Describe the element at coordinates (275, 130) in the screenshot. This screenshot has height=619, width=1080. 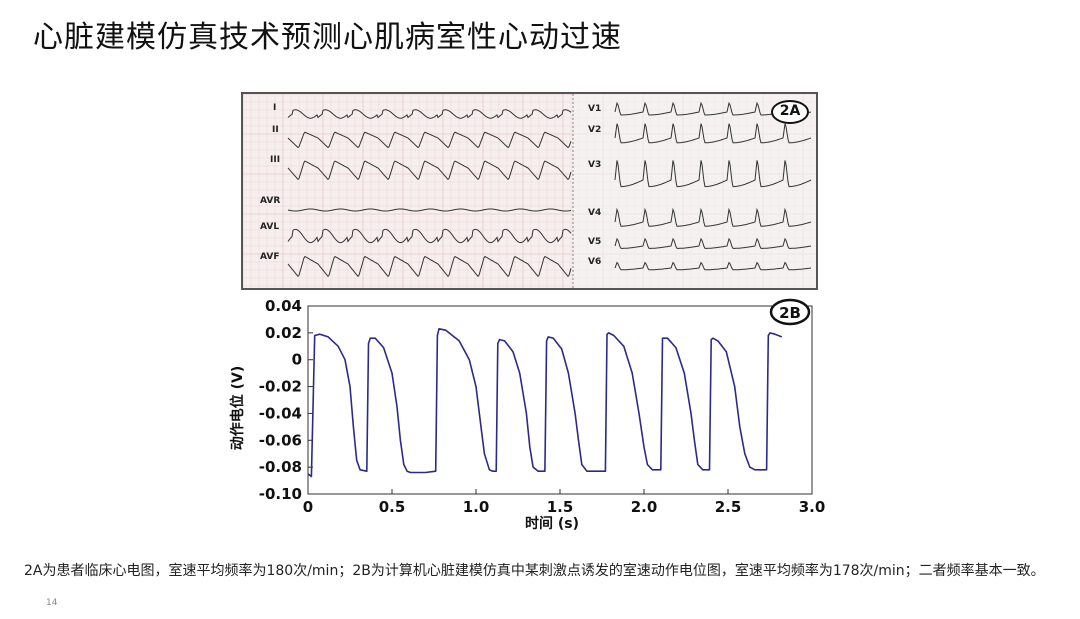
I see `lead-label-ii: II` at that location.